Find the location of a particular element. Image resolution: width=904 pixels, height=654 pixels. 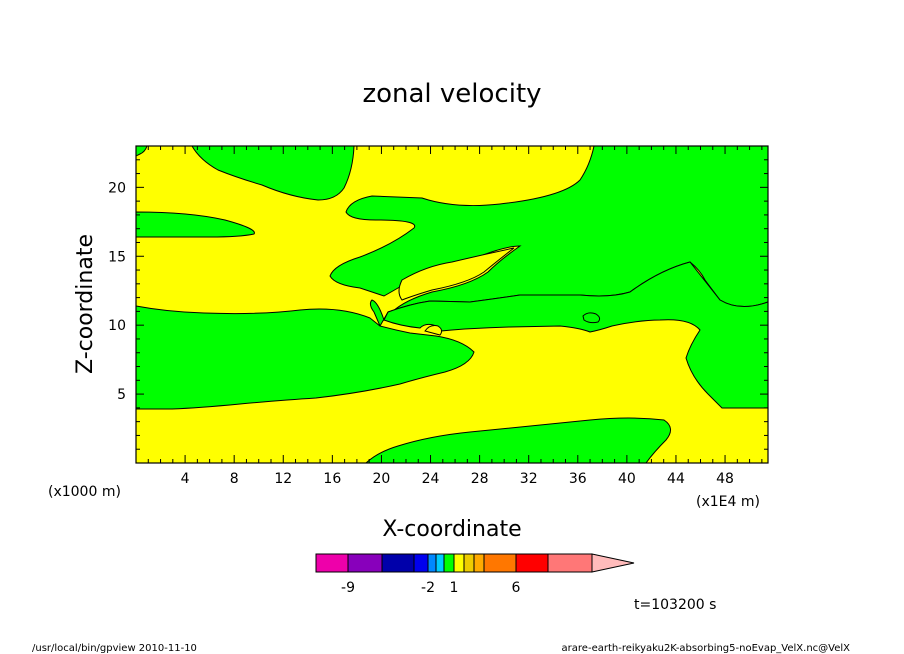

x-tick-label: 24 is located at coordinates (431, 479).